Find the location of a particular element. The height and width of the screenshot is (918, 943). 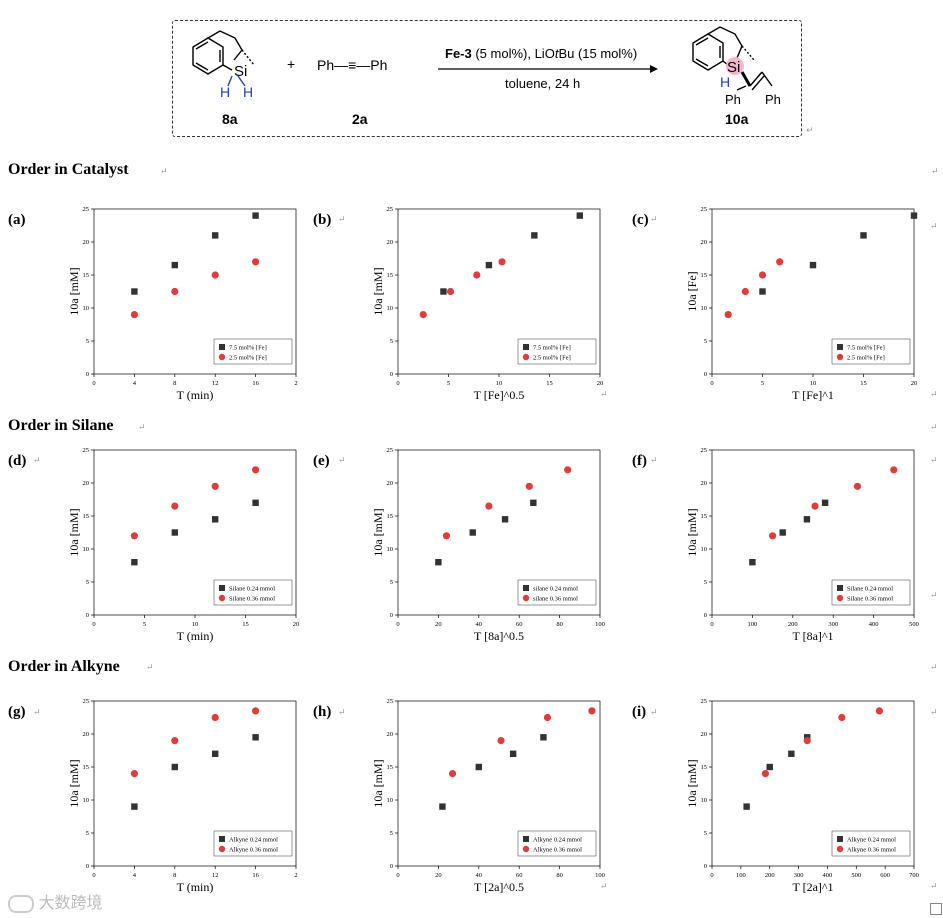

product-si-label: Si is located at coordinates (733, 67).